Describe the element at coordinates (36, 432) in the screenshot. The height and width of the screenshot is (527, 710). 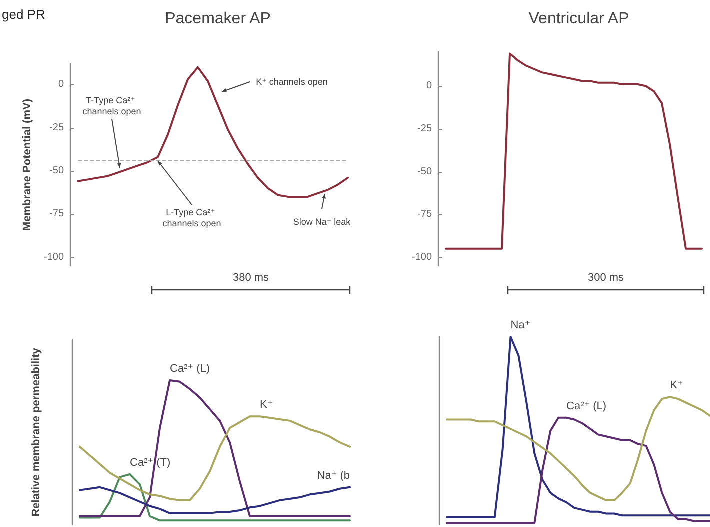
I see `y-axis-title: Relative membrane permeability` at that location.